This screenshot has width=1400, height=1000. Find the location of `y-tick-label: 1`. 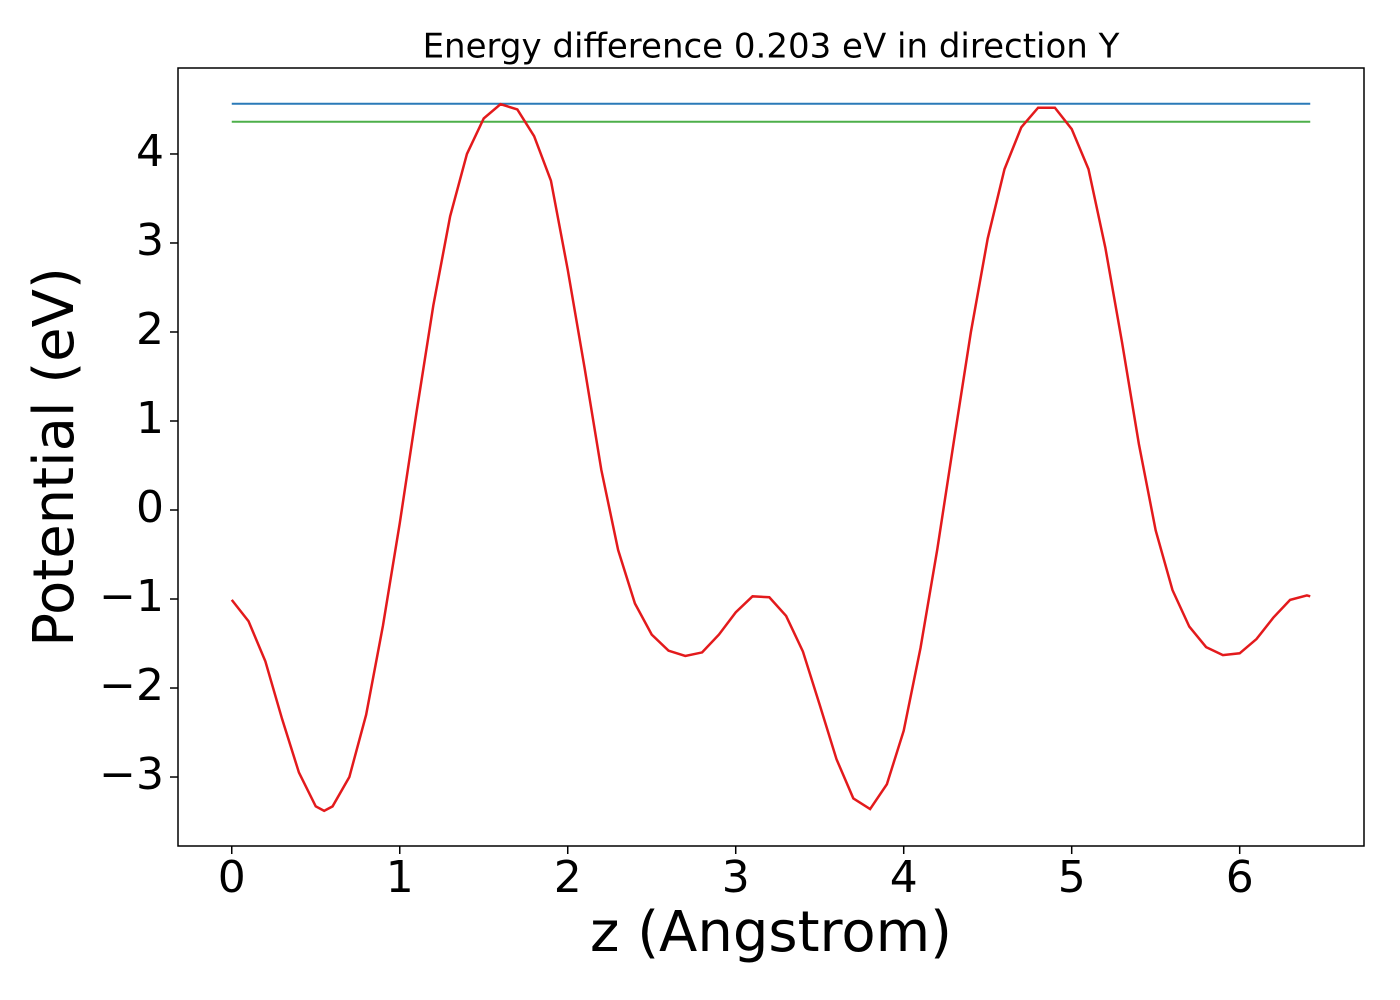

y-tick-label: 1 is located at coordinates (150, 418).